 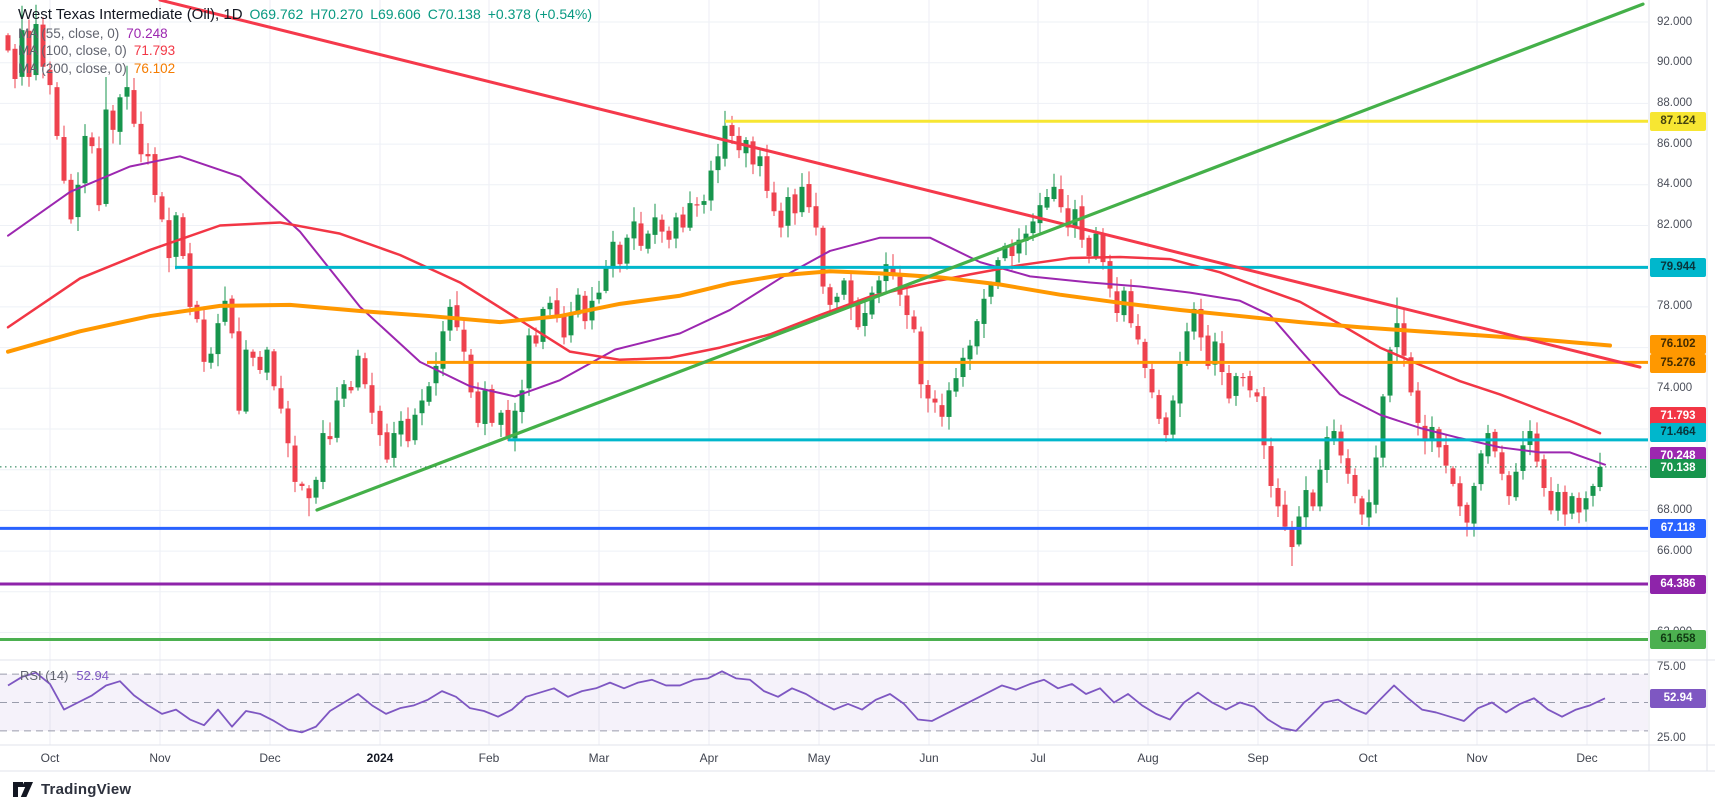 What do you see at coordinates (380, 758) in the screenshot?
I see `month-label: 2024` at bounding box center [380, 758].